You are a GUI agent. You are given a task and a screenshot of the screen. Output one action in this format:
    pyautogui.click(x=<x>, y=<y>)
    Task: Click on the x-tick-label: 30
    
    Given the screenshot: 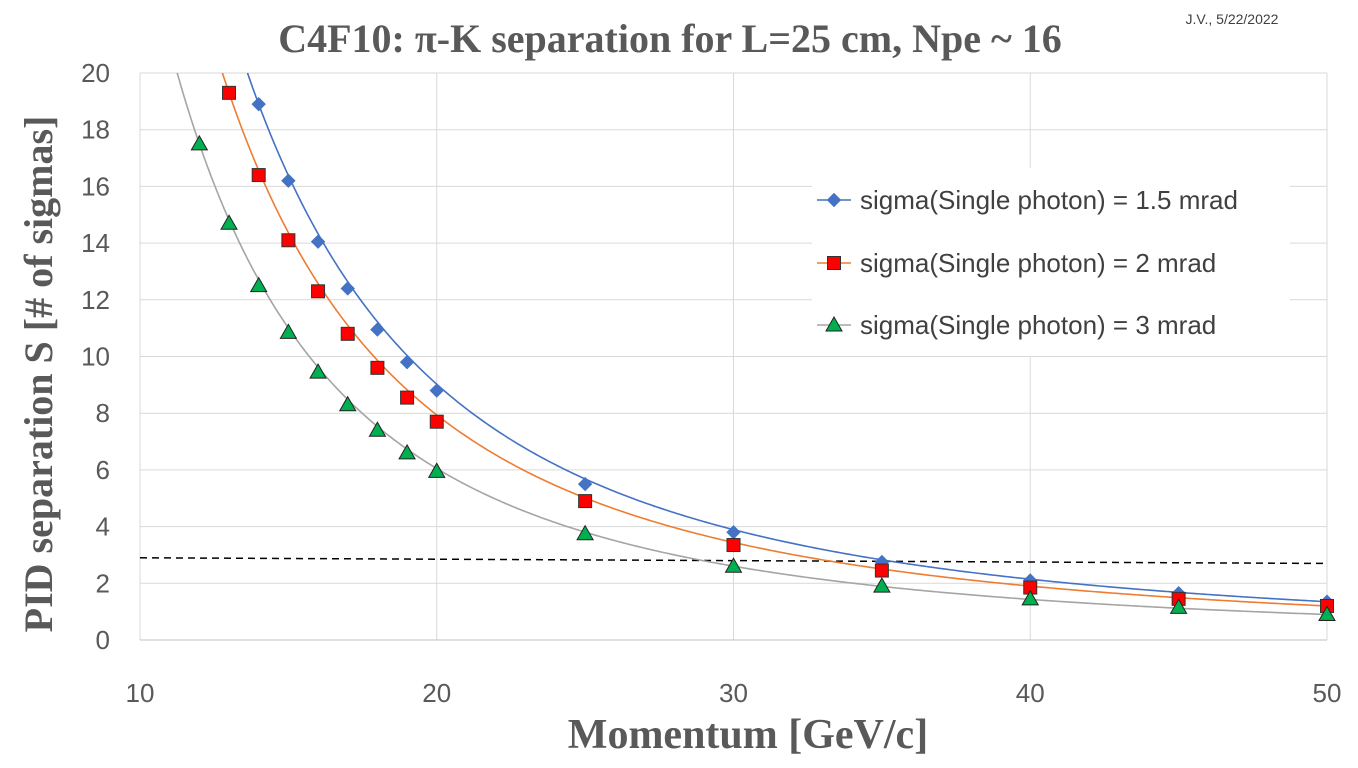 What is the action you would take?
    pyautogui.click(x=733, y=693)
    